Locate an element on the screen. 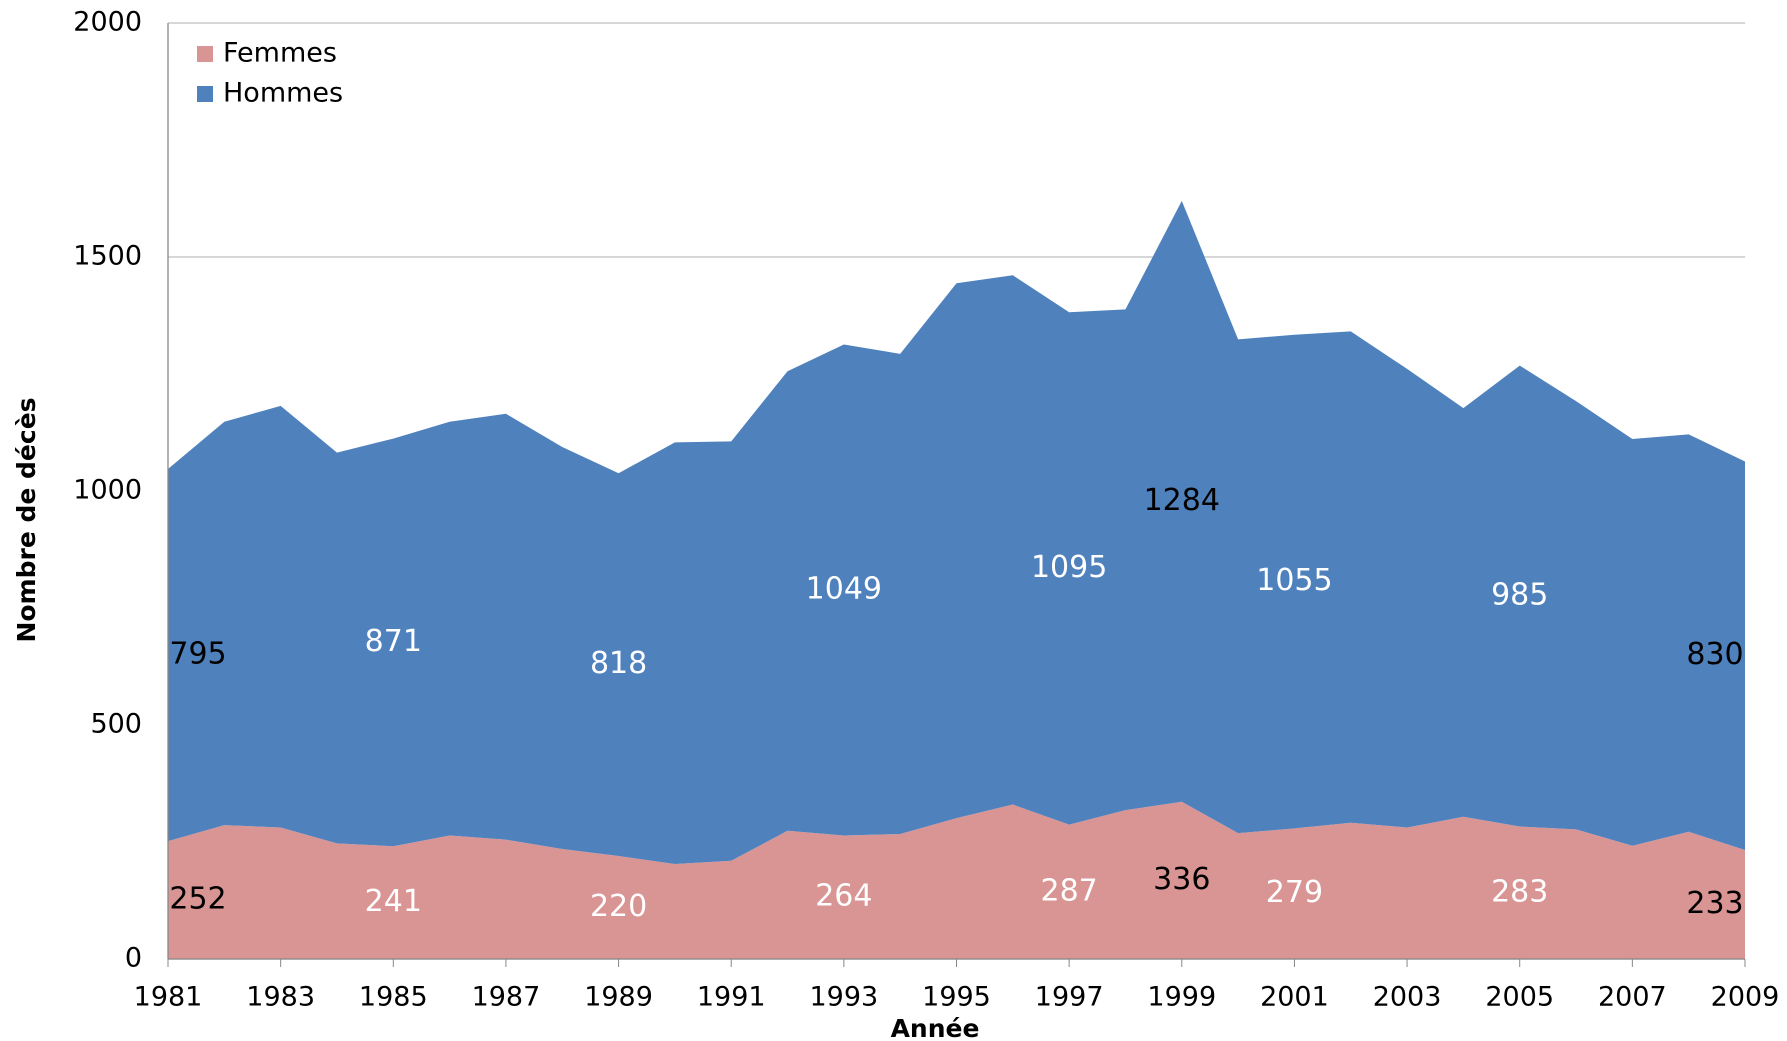 The image size is (1787, 1041). x-tick-label: 1989 is located at coordinates (618, 997).